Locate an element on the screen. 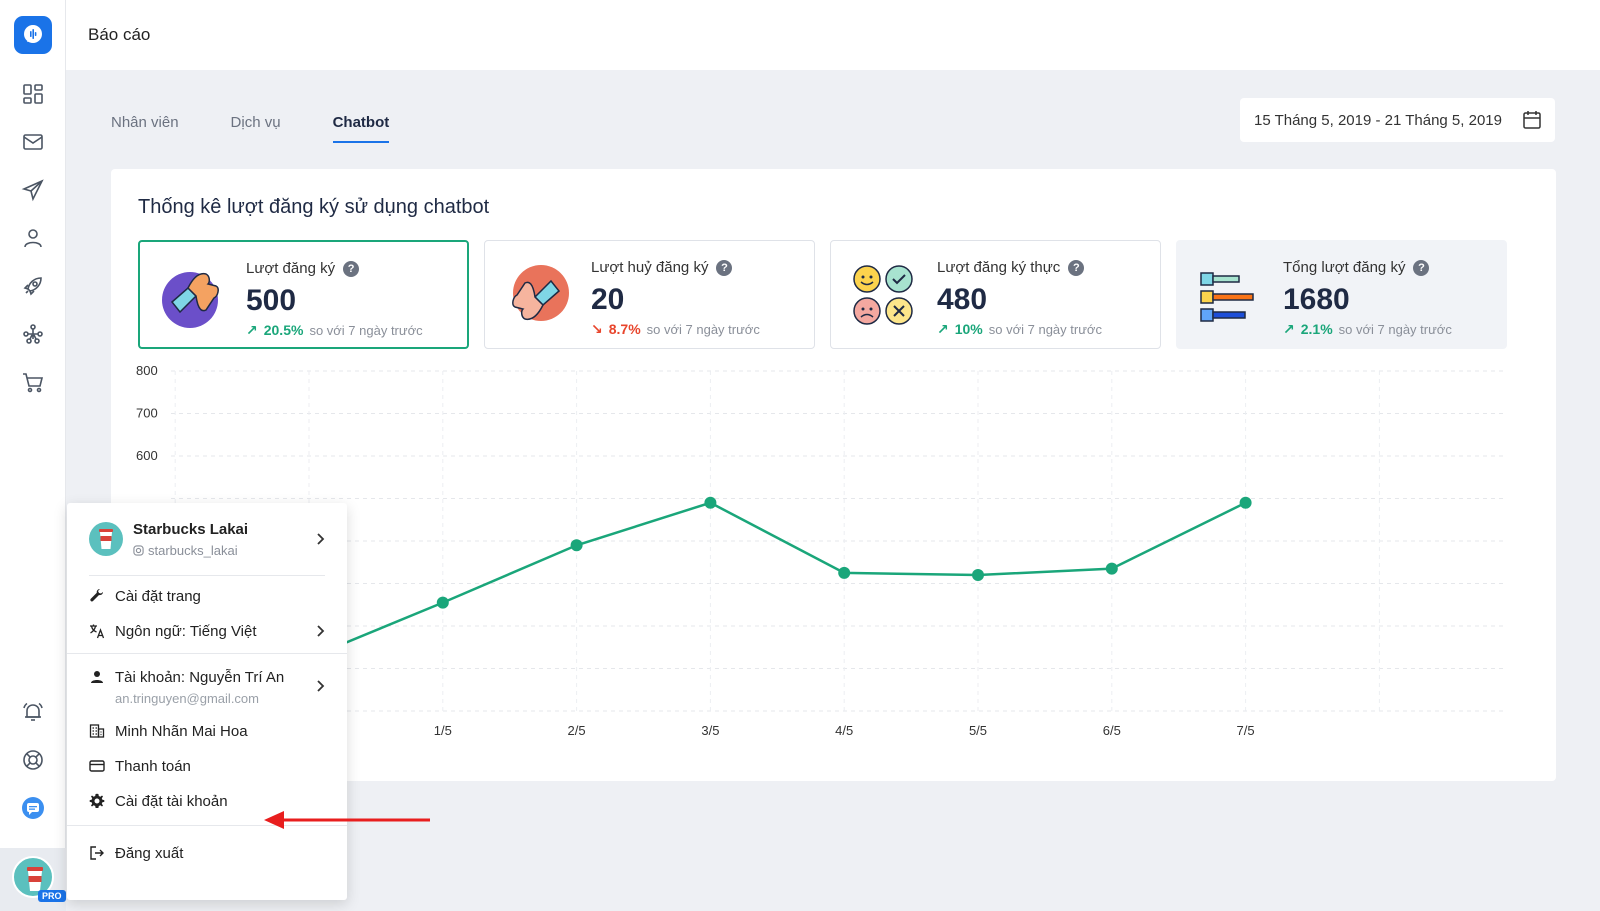 This screenshot has width=1600, height=911. logout-item: Đăng xuất is located at coordinates (207, 853).